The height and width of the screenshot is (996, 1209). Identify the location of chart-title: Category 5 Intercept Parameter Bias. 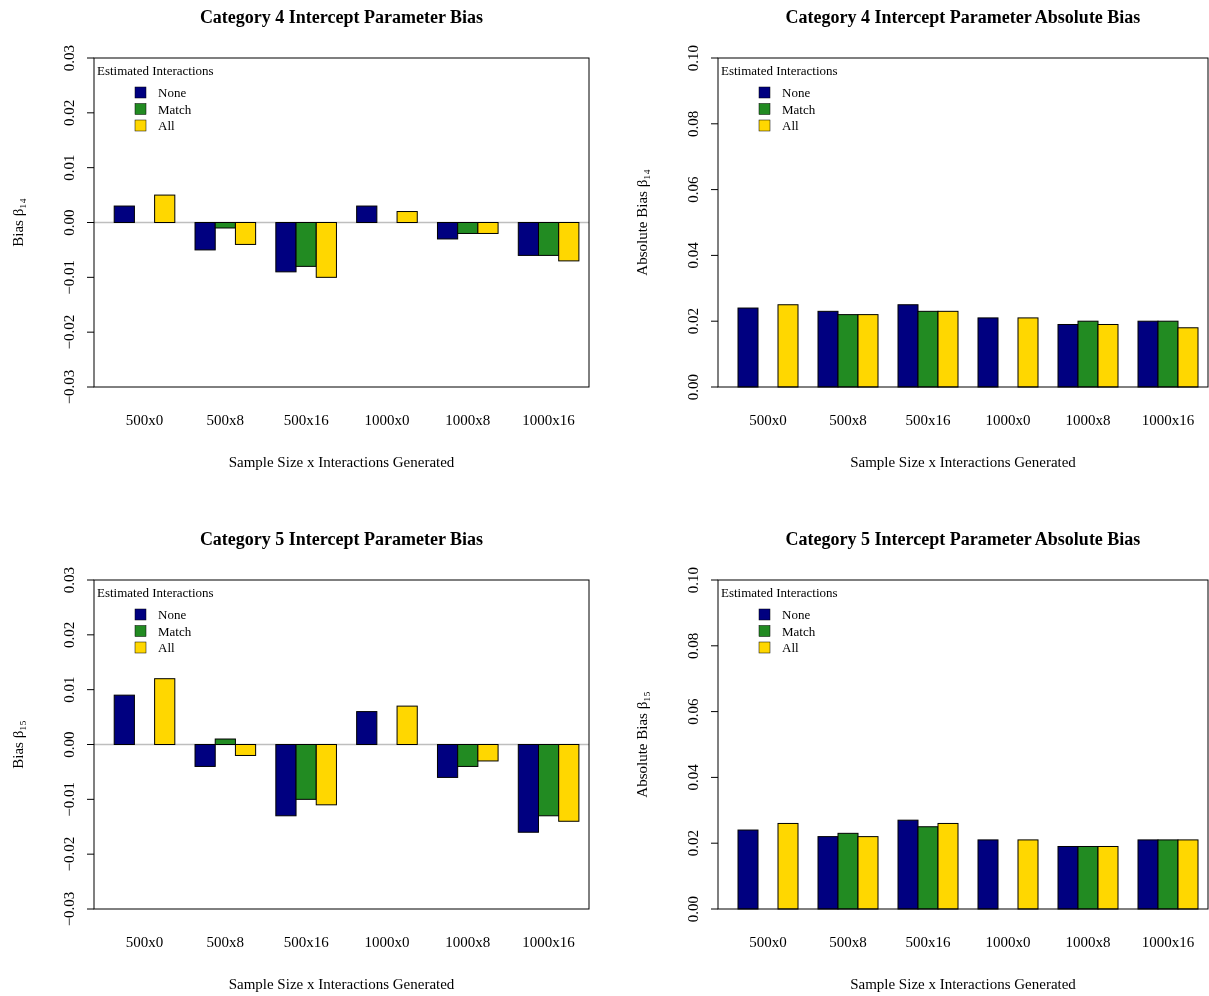
(341, 539).